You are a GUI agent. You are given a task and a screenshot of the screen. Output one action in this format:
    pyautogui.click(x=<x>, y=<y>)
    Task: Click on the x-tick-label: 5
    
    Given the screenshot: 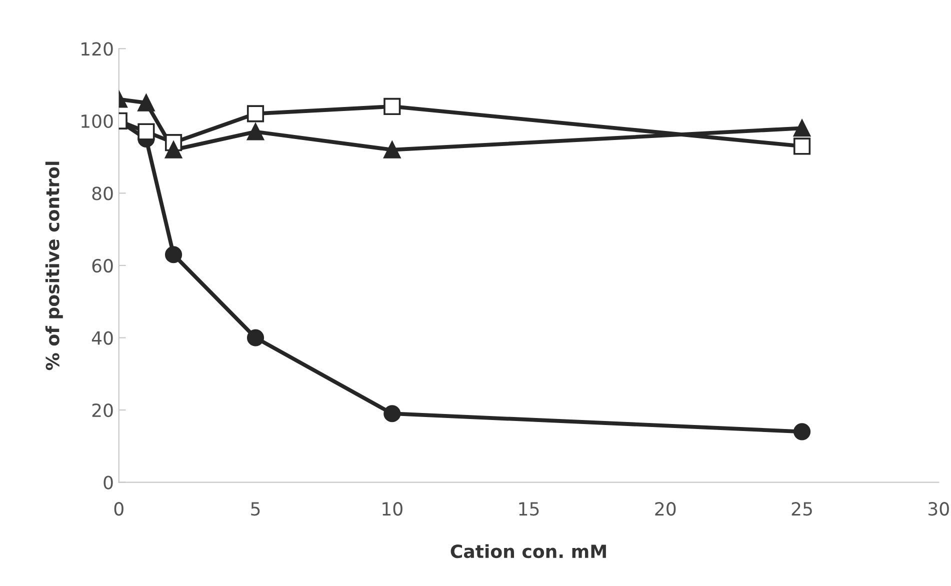 What is the action you would take?
    pyautogui.click(x=255, y=509)
    